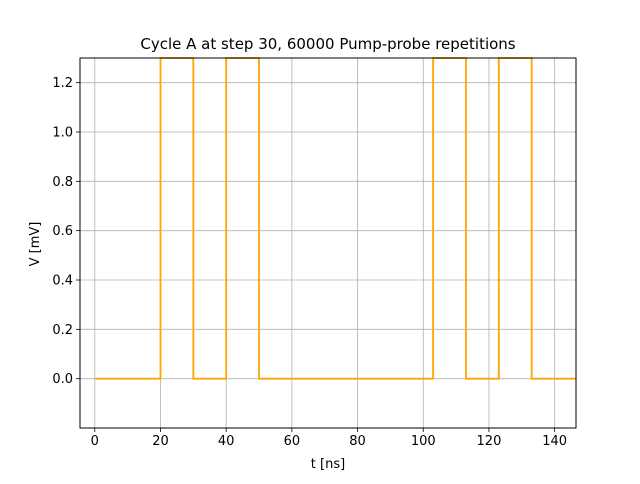 The image size is (640, 484). I want to click on y-tick-label: 1.0, so click(62, 133).